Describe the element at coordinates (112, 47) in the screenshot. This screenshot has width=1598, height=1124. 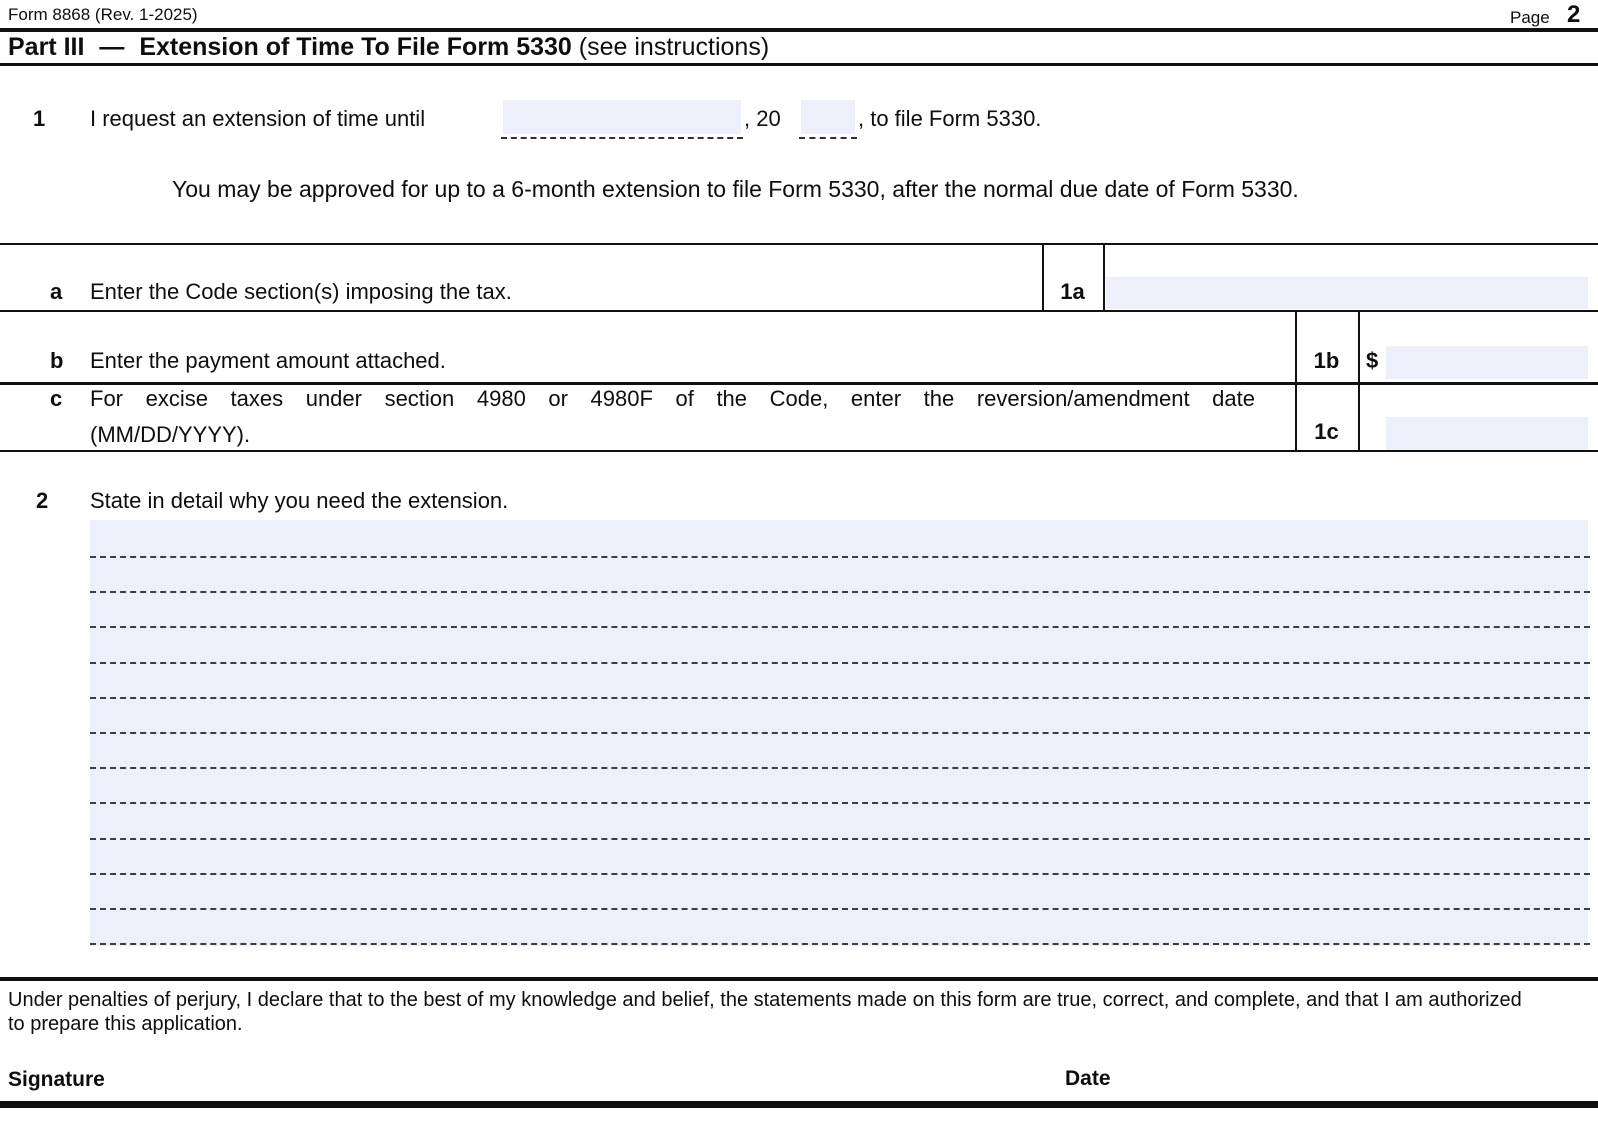
I see `part3-dash: —` at that location.